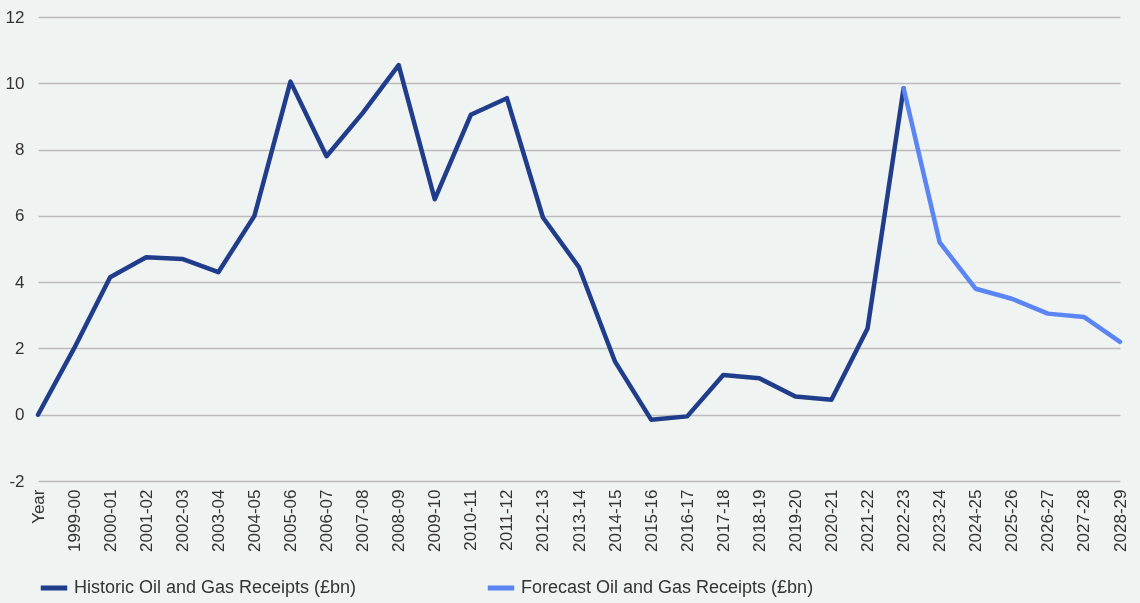  What do you see at coordinates (904, 520) in the screenshot?
I see `x-tick-label: 2022-23` at bounding box center [904, 520].